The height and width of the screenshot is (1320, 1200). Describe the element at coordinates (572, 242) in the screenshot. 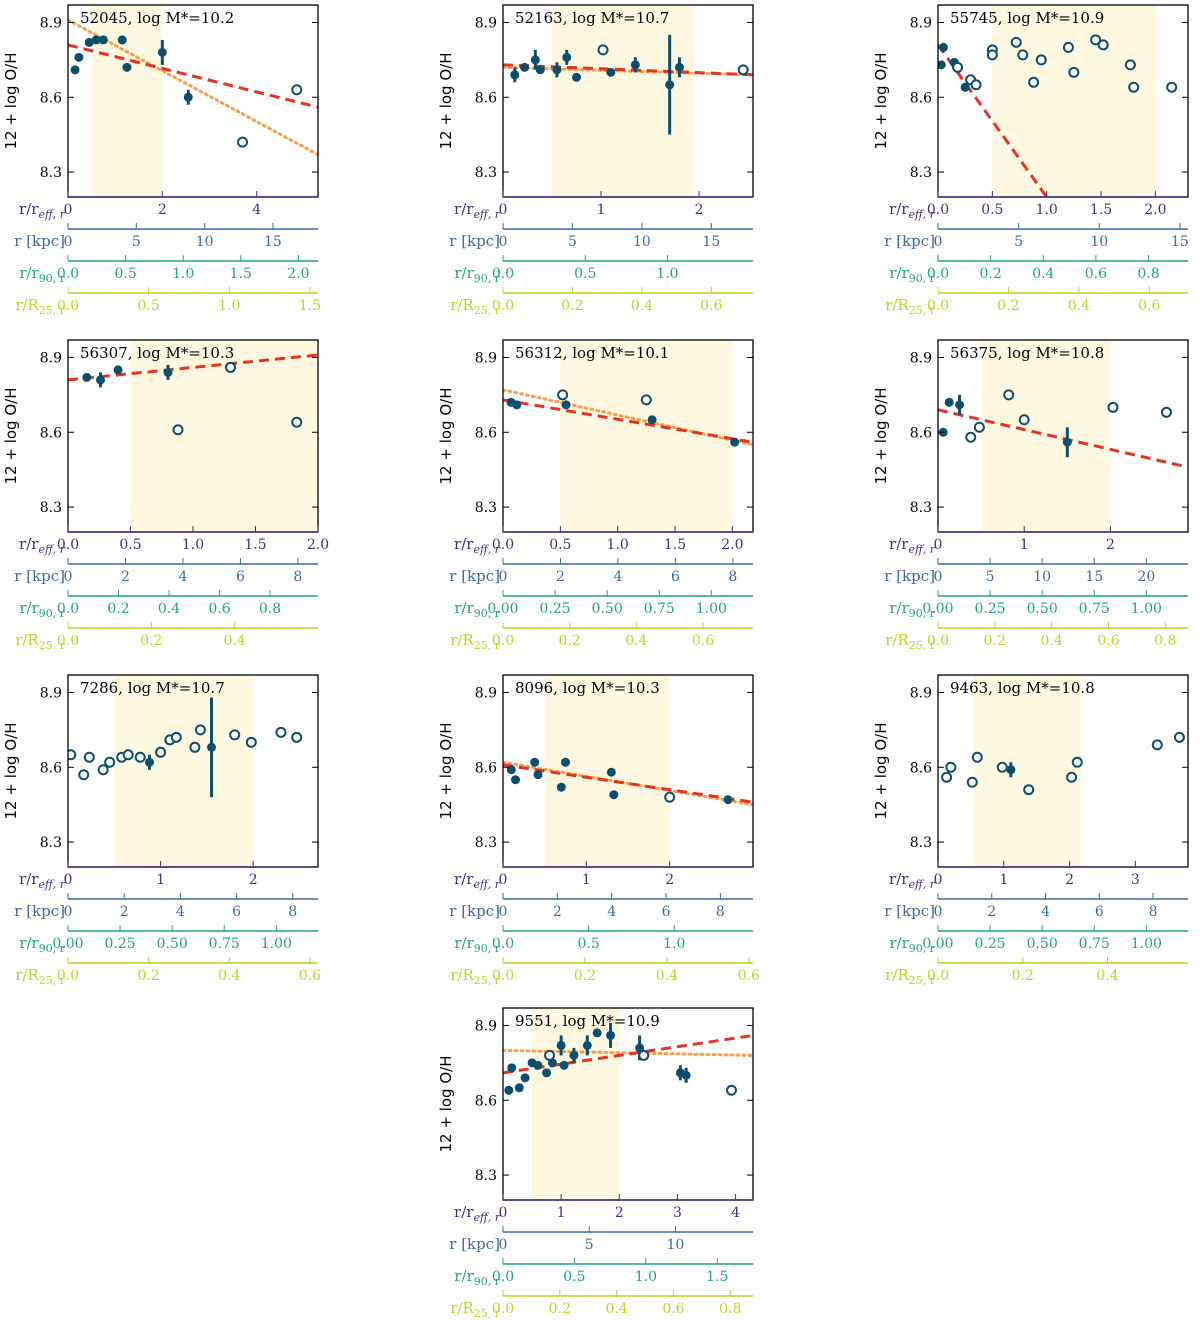

I see `x-tick-label: 5` at that location.